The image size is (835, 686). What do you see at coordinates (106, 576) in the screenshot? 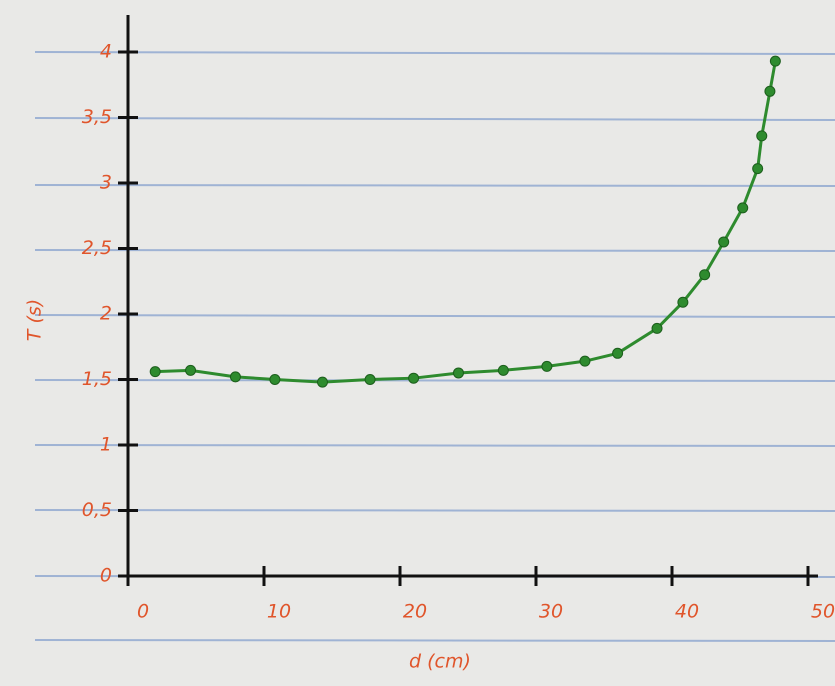
I see `y-tick-label: 0` at bounding box center [106, 576].